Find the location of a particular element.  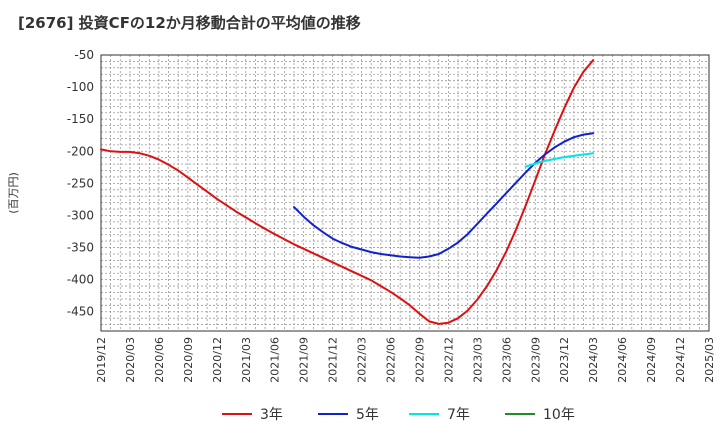

legend-label: 10年 is located at coordinates (559, 415).